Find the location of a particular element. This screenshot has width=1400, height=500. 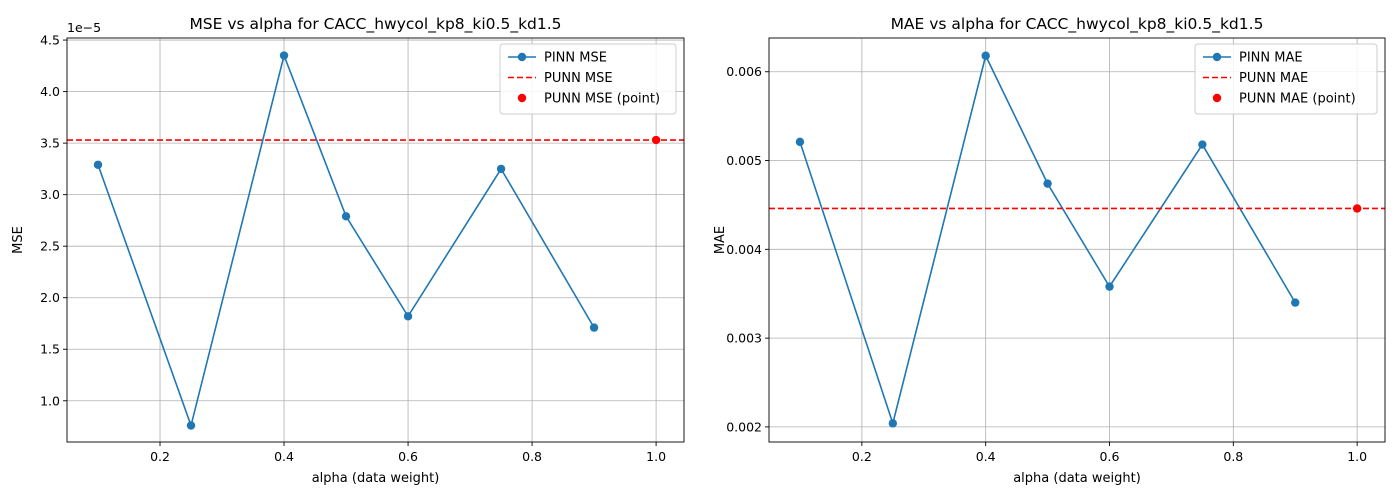

y-tick-label: 0.006 is located at coordinates (744, 71).